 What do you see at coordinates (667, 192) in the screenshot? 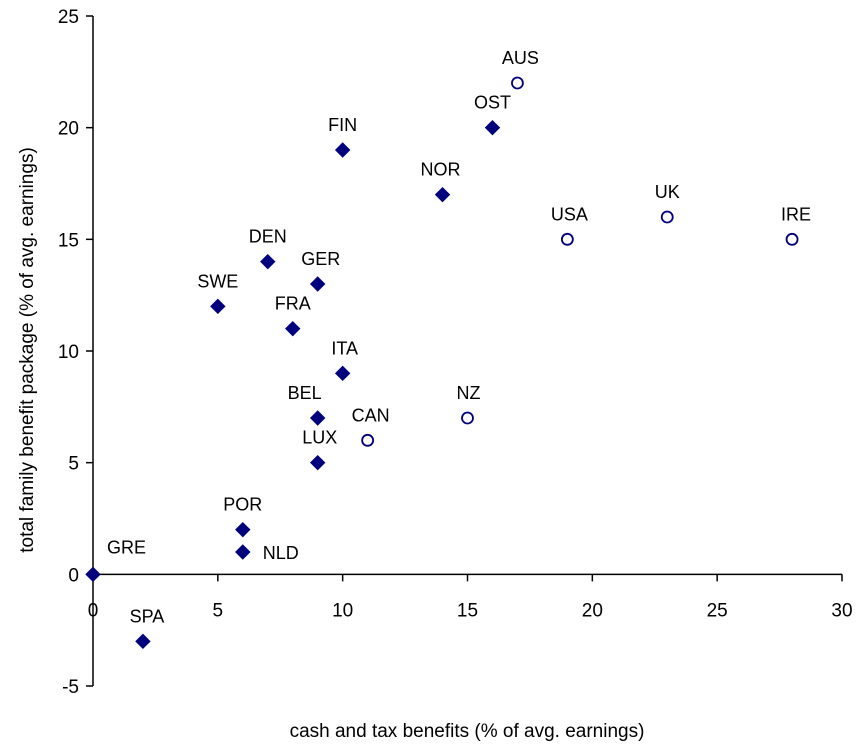
I see `label-uk: UK` at bounding box center [667, 192].